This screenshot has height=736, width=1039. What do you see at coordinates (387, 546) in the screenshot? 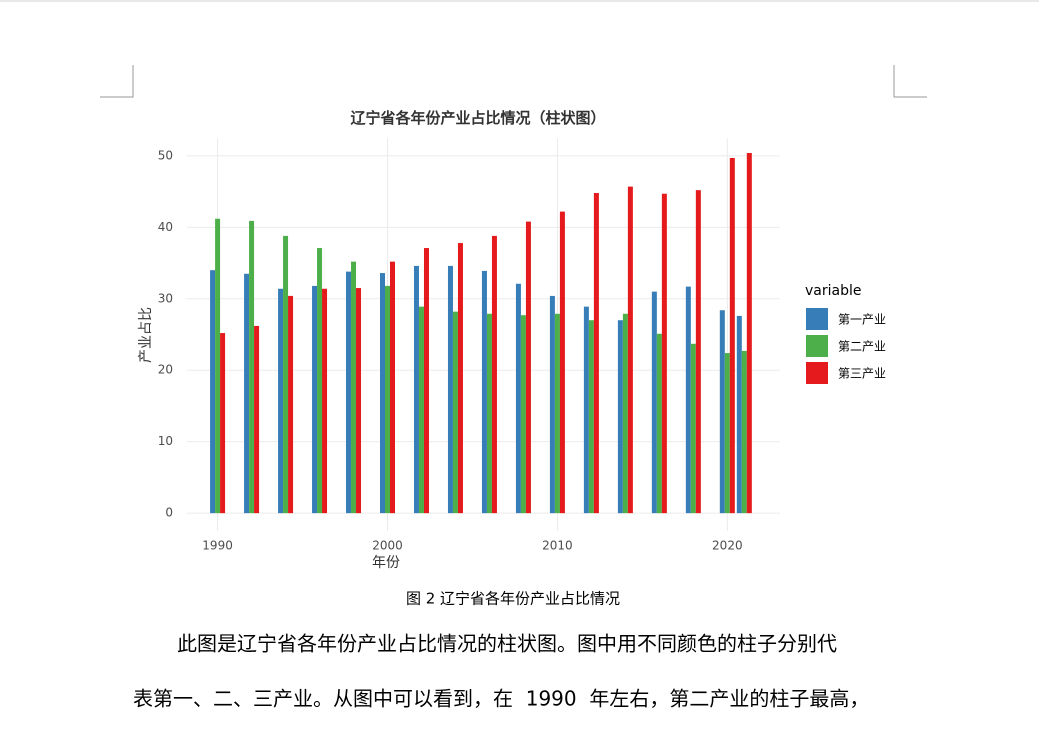
I see `x-tick-label: 2000` at bounding box center [387, 546].